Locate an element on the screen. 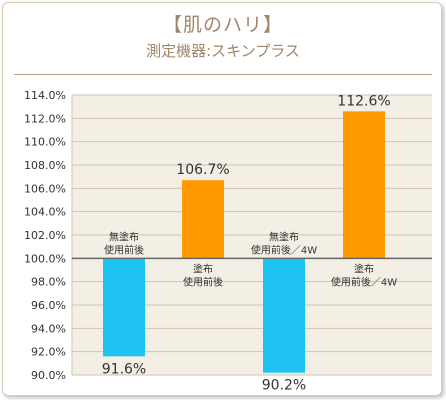 The image size is (446, 400). bar-value-label: 91.6% is located at coordinates (124, 369).